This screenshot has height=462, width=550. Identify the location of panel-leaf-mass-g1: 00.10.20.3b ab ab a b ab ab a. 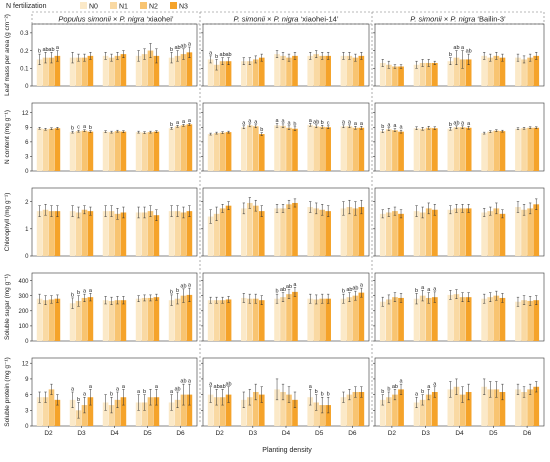
(109, 56).